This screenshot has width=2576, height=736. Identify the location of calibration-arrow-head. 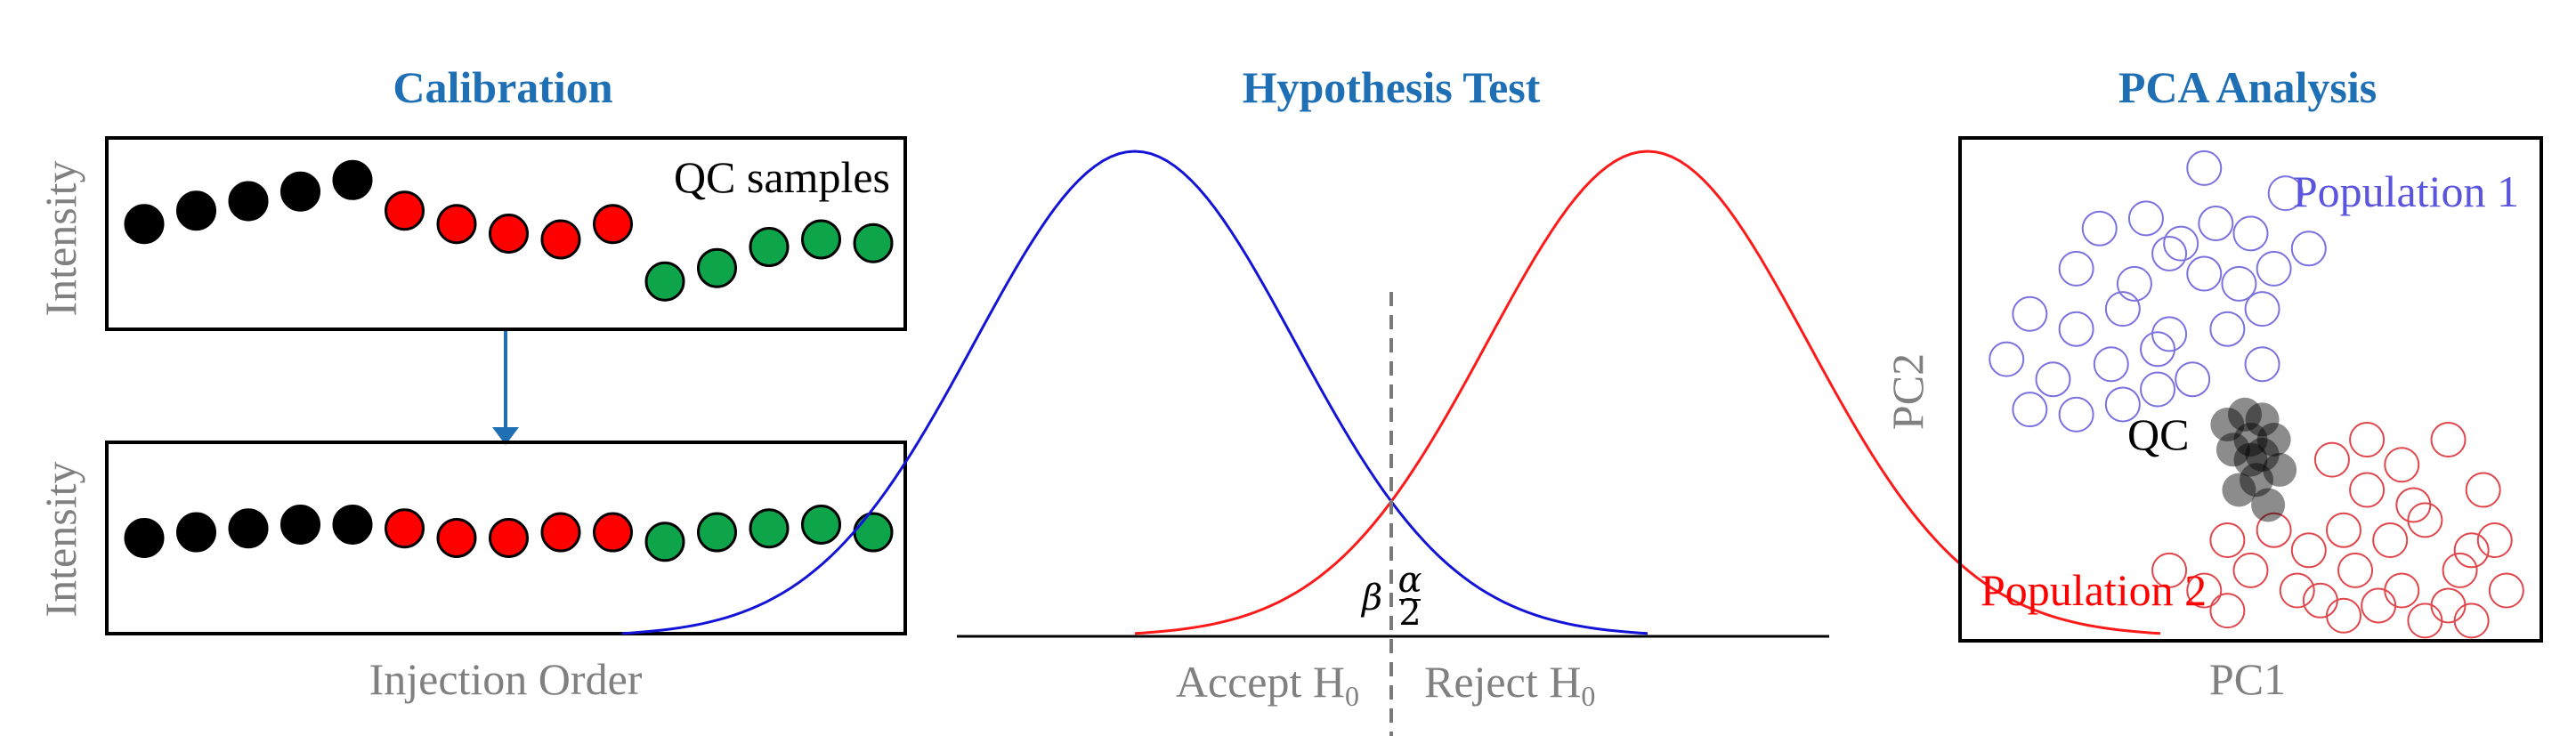
(505, 436).